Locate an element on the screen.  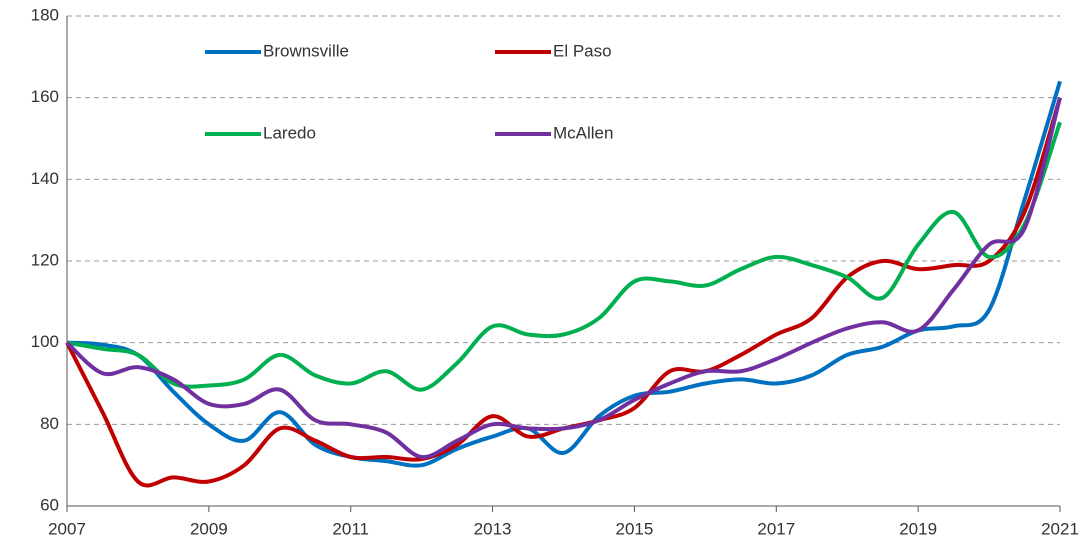
legend-label: Laredo is located at coordinates (289, 132).